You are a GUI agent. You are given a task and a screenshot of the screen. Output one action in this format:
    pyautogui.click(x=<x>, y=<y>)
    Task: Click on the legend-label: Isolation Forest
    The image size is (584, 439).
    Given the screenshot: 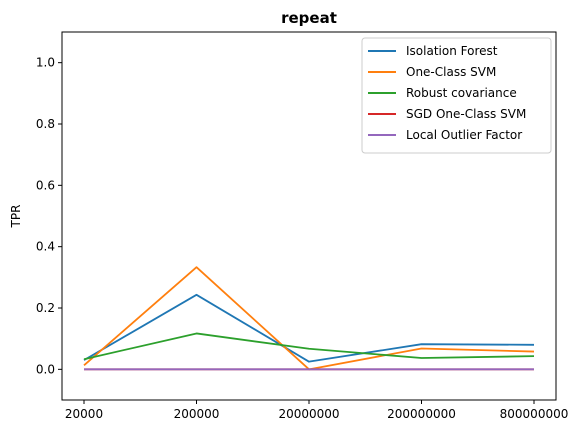 What is the action you would take?
    pyautogui.click(x=452, y=51)
    